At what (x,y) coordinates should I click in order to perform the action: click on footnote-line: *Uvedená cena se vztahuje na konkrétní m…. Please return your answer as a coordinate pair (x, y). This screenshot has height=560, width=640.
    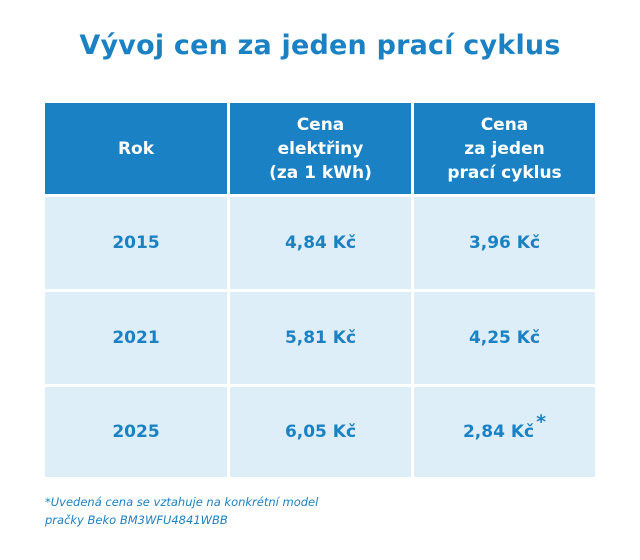
    Looking at the image, I should click on (182, 502).